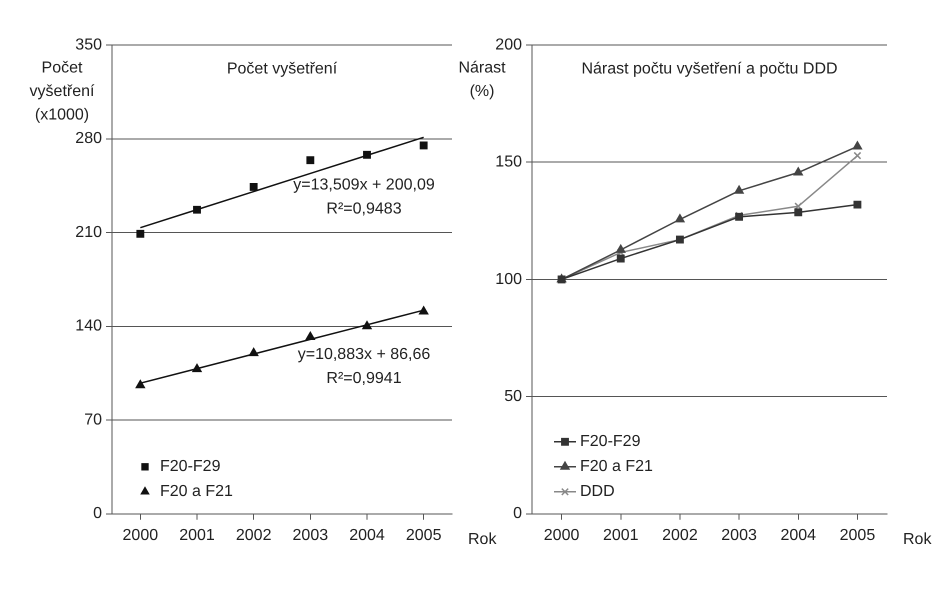 The height and width of the screenshot is (591, 938). Describe the element at coordinates (63, 91) in the screenshot. I see `y-axis-title: Počet vyšetření (x1000)` at that location.